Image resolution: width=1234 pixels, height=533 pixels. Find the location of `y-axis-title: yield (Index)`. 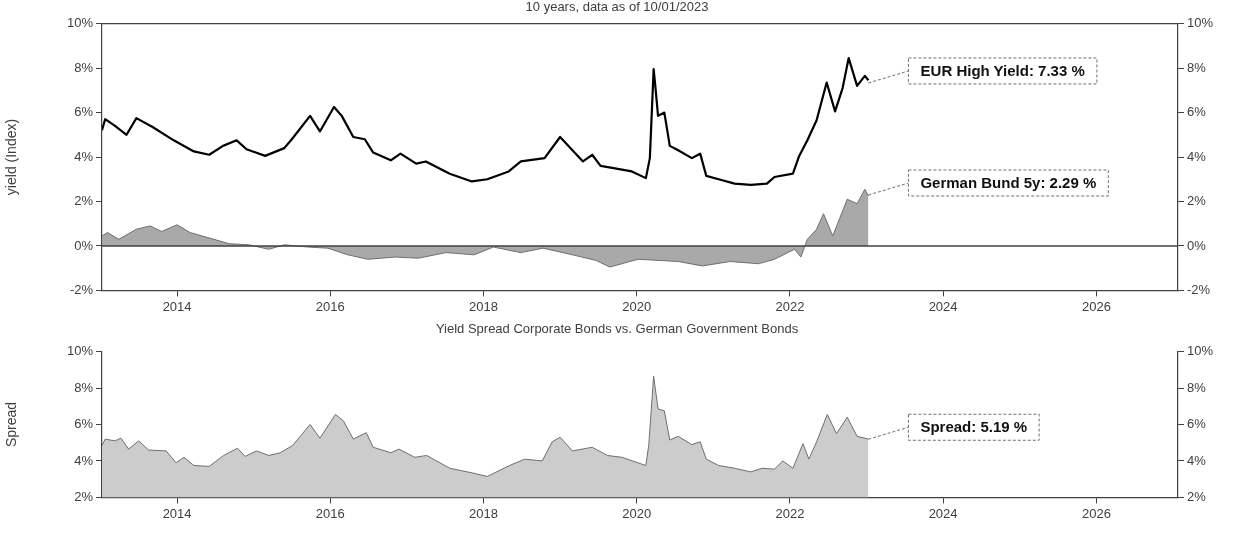

y-axis-title: yield (Index) is located at coordinates (11, 157).